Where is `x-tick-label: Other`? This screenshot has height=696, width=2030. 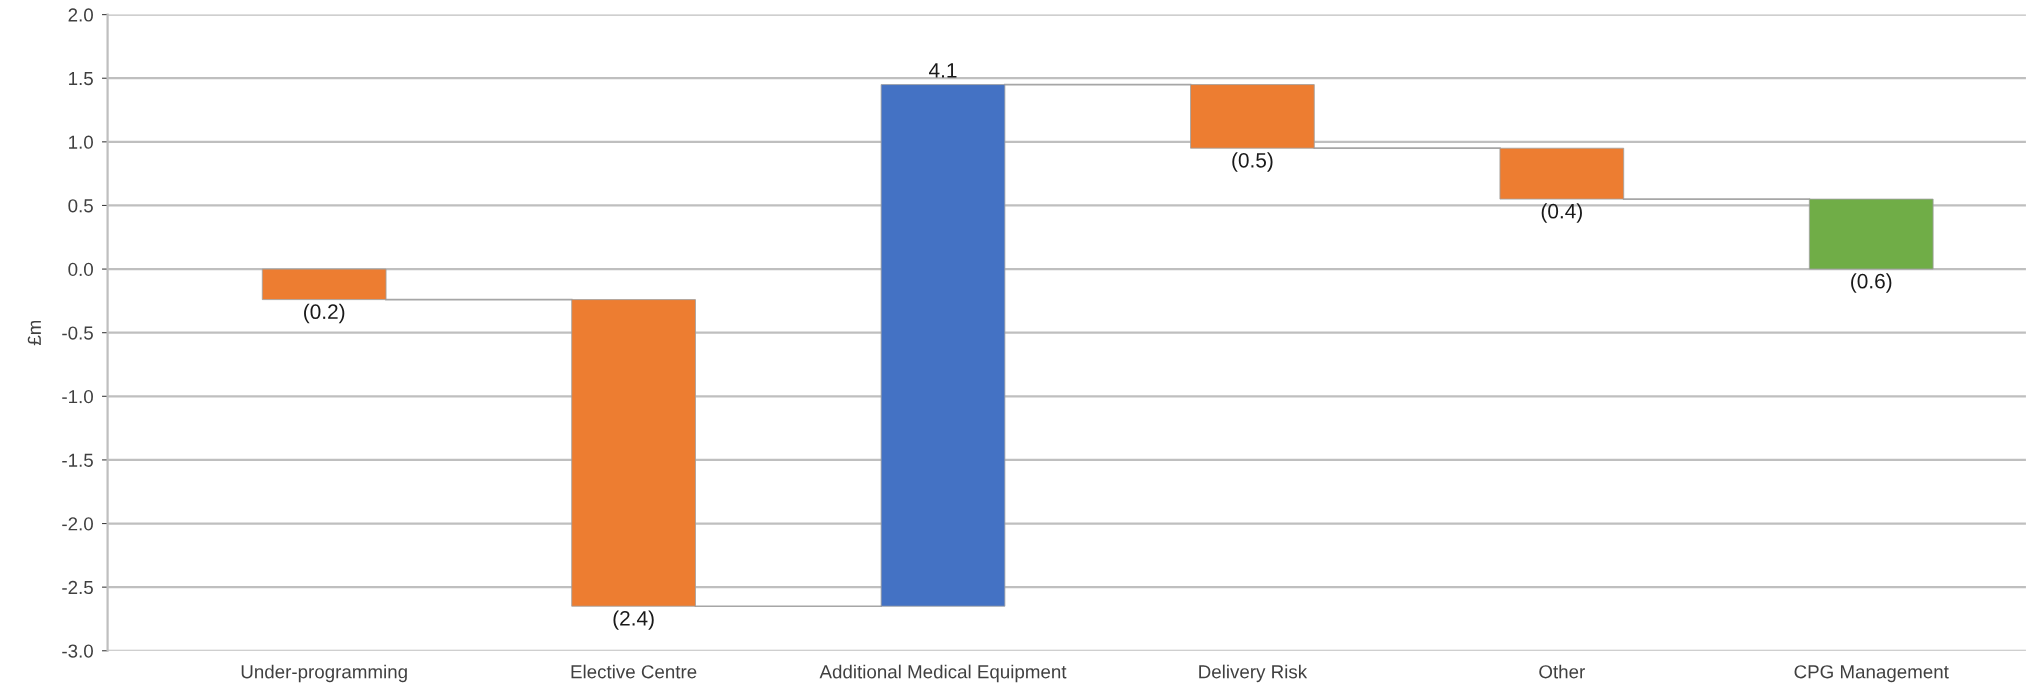 x-tick-label: Other is located at coordinates (1562, 671).